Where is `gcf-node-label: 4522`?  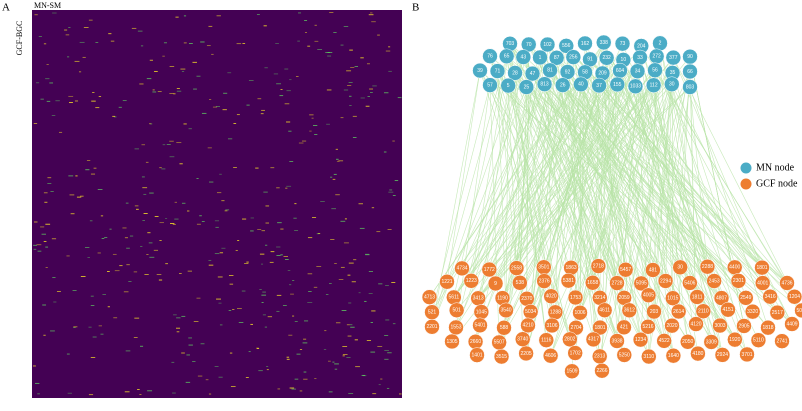 gcf-node-label: 4522 is located at coordinates (664, 341).